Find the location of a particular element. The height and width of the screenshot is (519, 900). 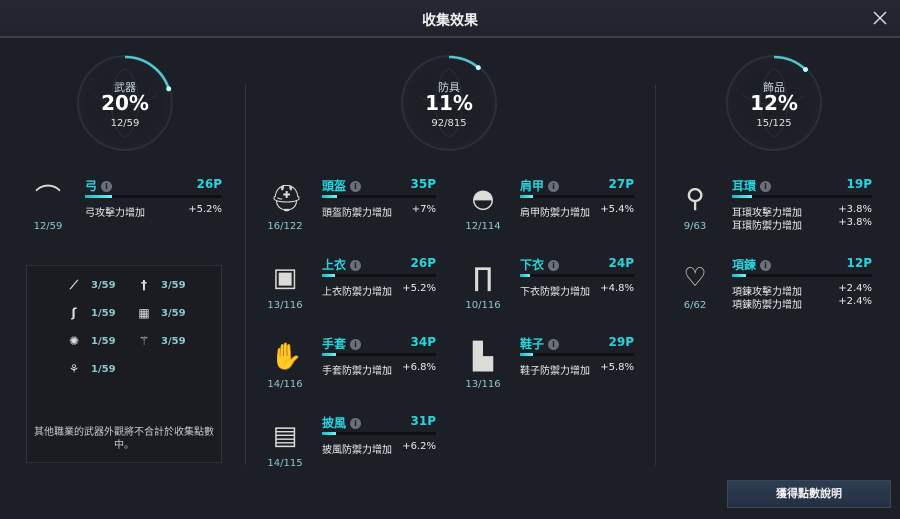

tome-icon: ▦ is located at coordinates (144, 313).